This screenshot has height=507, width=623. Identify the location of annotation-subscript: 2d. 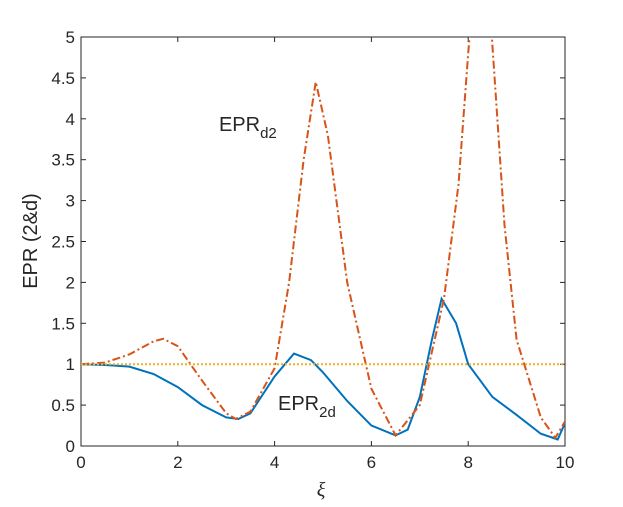
(327, 412).